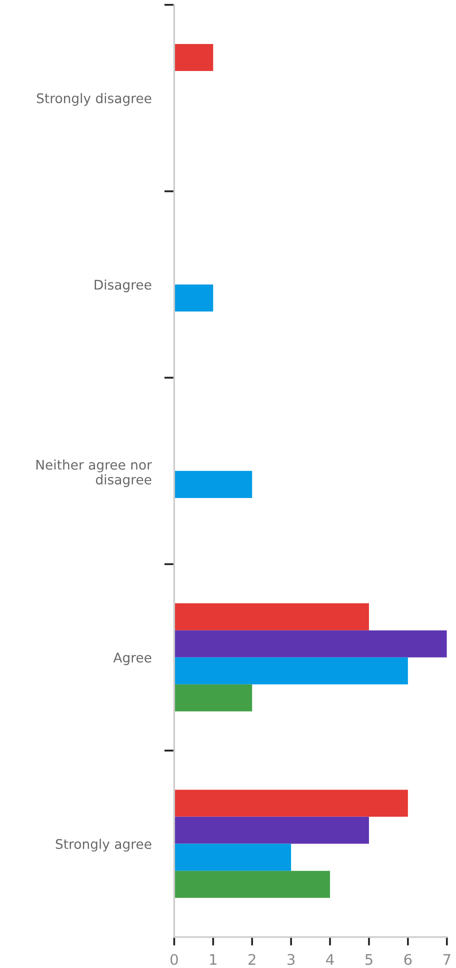 The image size is (456, 968). I want to click on x-tick-label: 1, so click(213, 959).